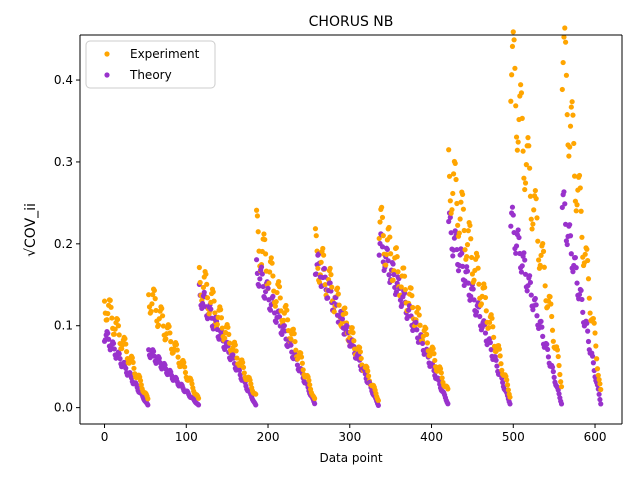  I want to click on legend-marker-theory, so click(107, 75).